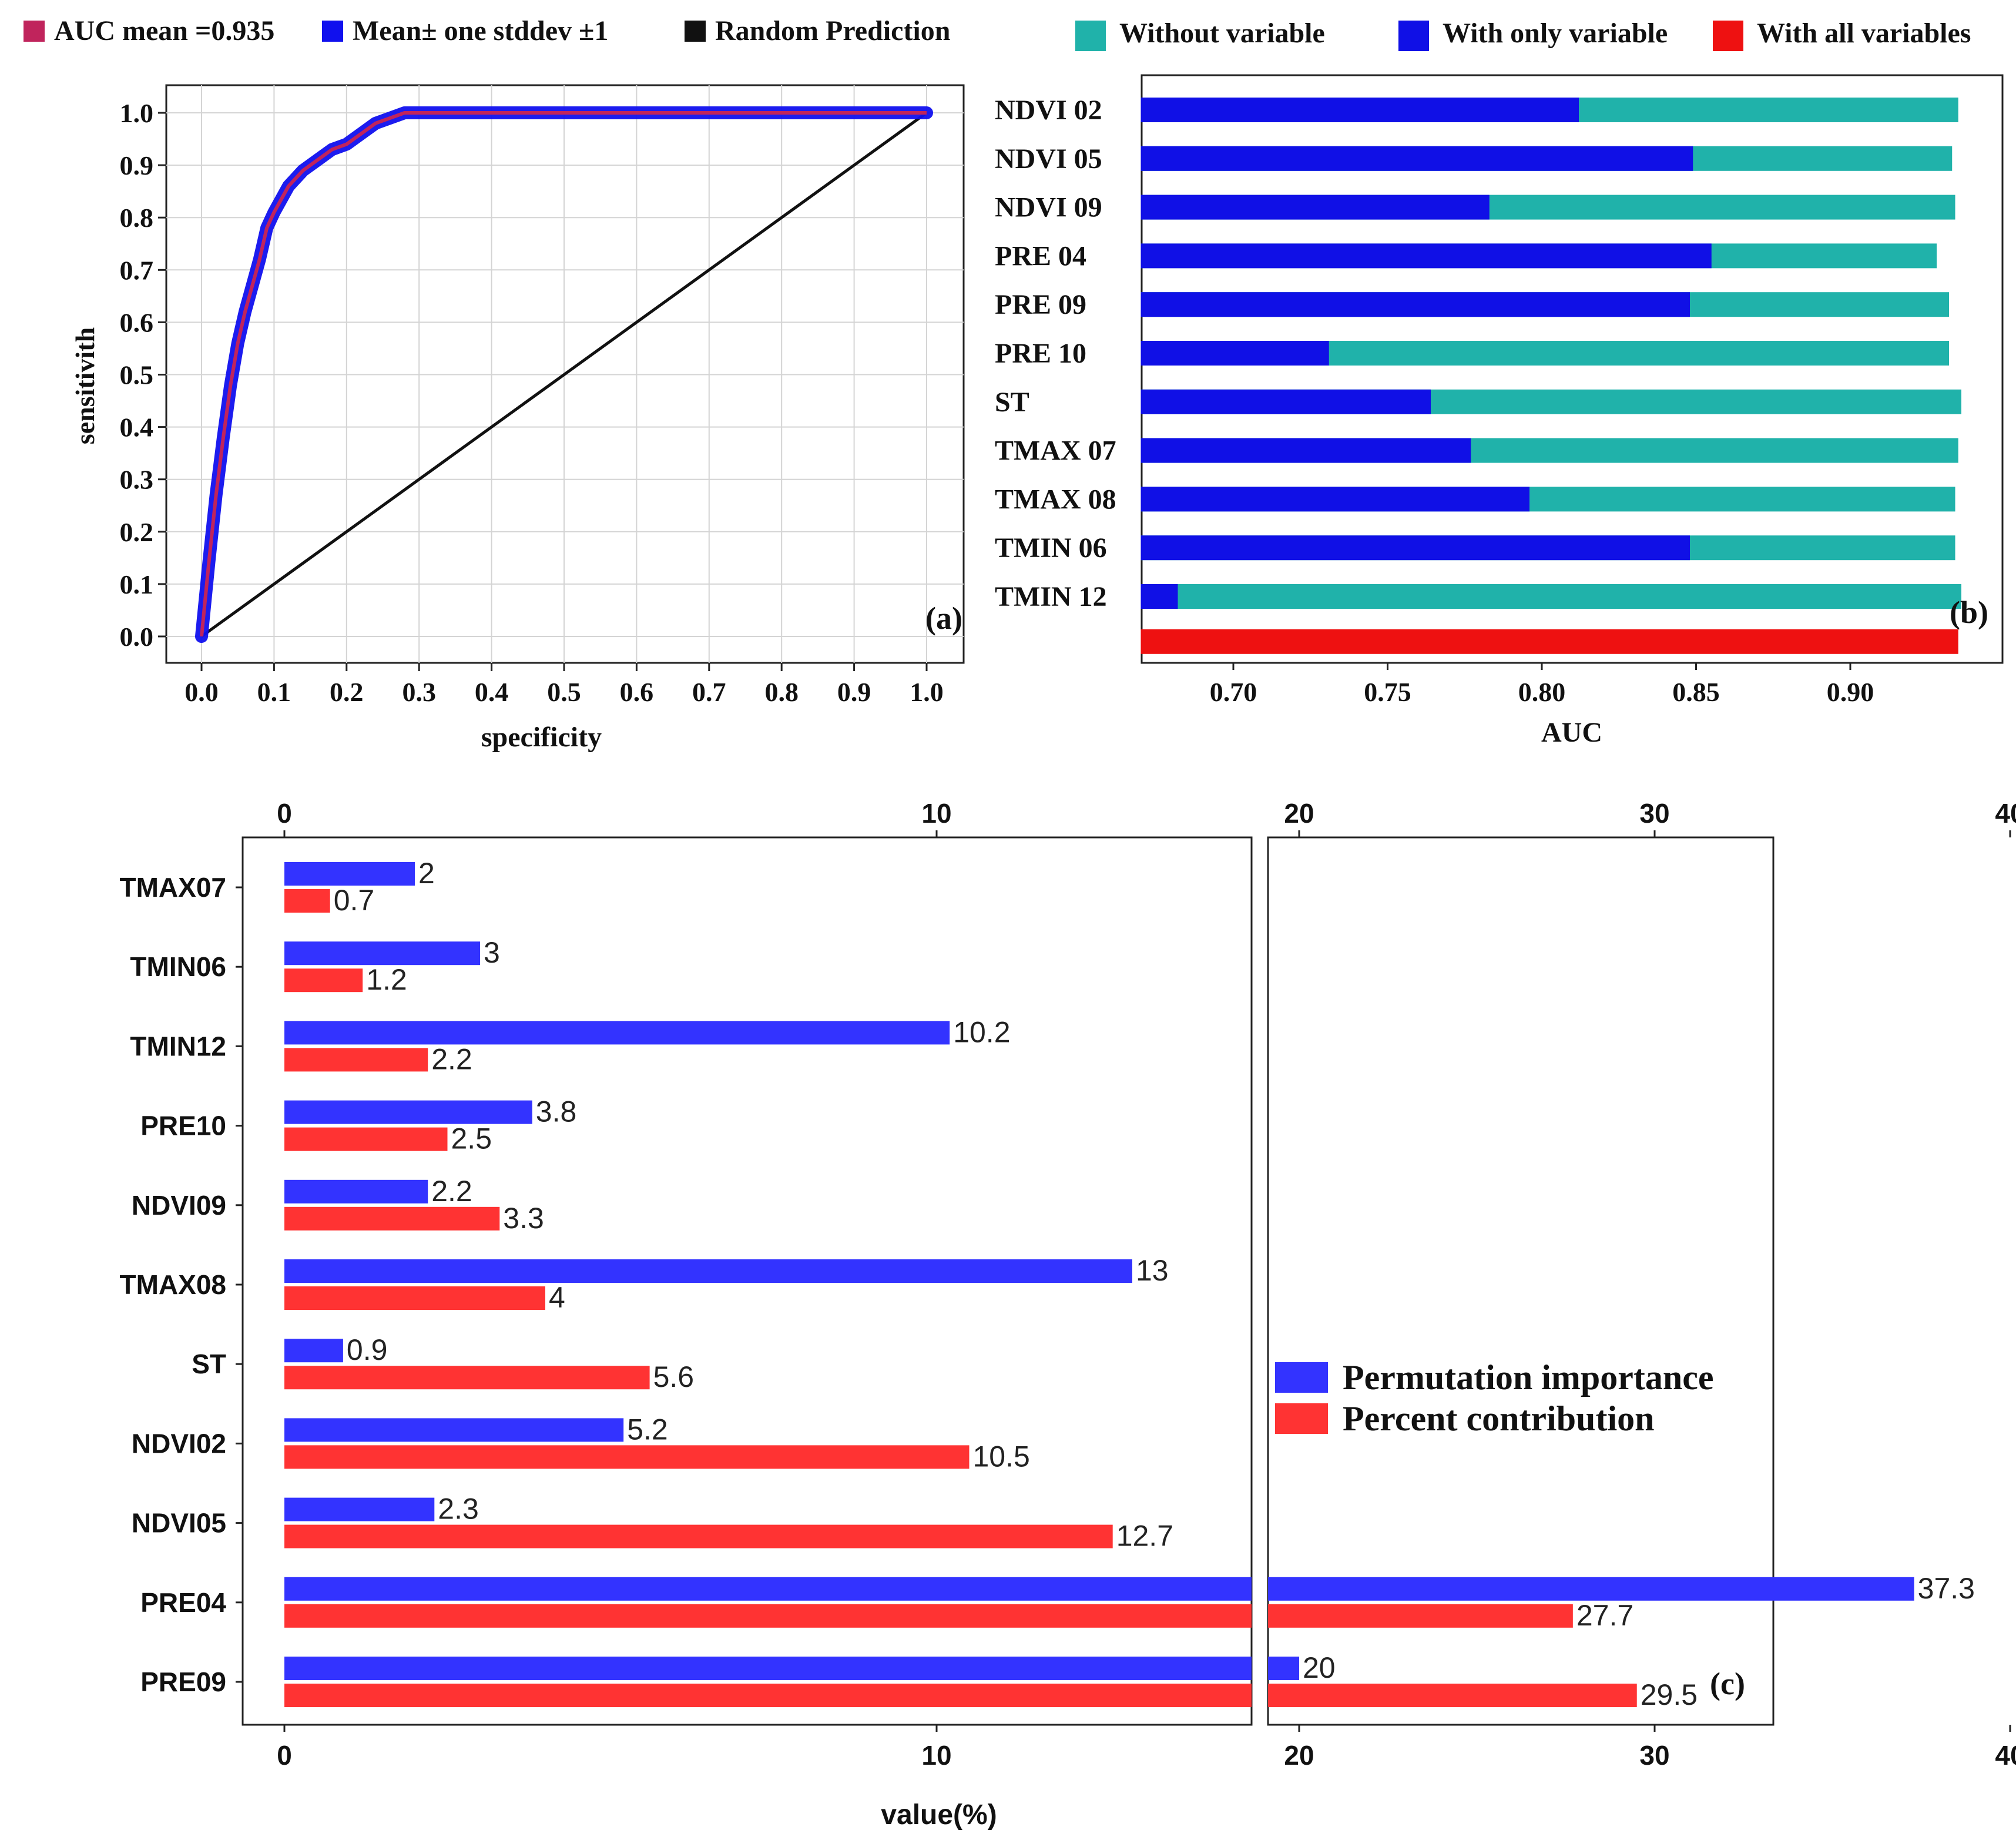 The width and height of the screenshot is (2016, 1837). I want to click on x-tick-label: 0.4, so click(492, 692).